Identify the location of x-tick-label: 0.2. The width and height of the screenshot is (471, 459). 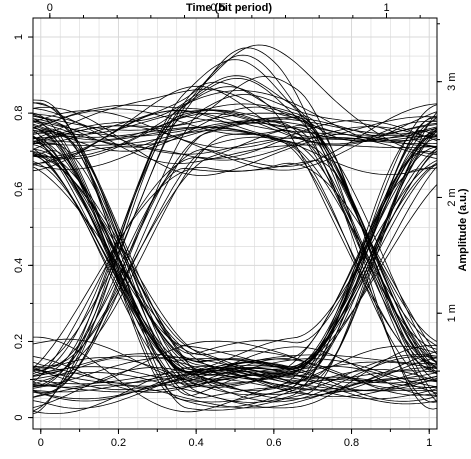
(118, 443).